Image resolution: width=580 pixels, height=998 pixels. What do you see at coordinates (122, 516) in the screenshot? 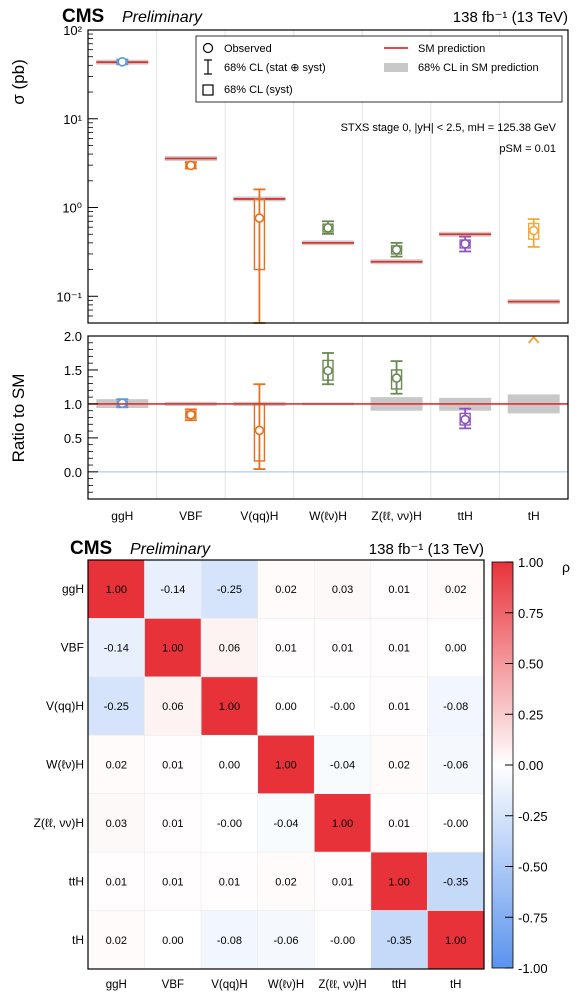
I see `x-tick-label: ggH` at bounding box center [122, 516].